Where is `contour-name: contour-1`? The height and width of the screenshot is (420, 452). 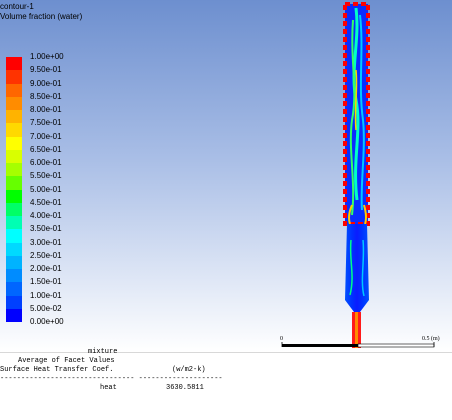
contour-name: contour-1 is located at coordinates (17, 6).